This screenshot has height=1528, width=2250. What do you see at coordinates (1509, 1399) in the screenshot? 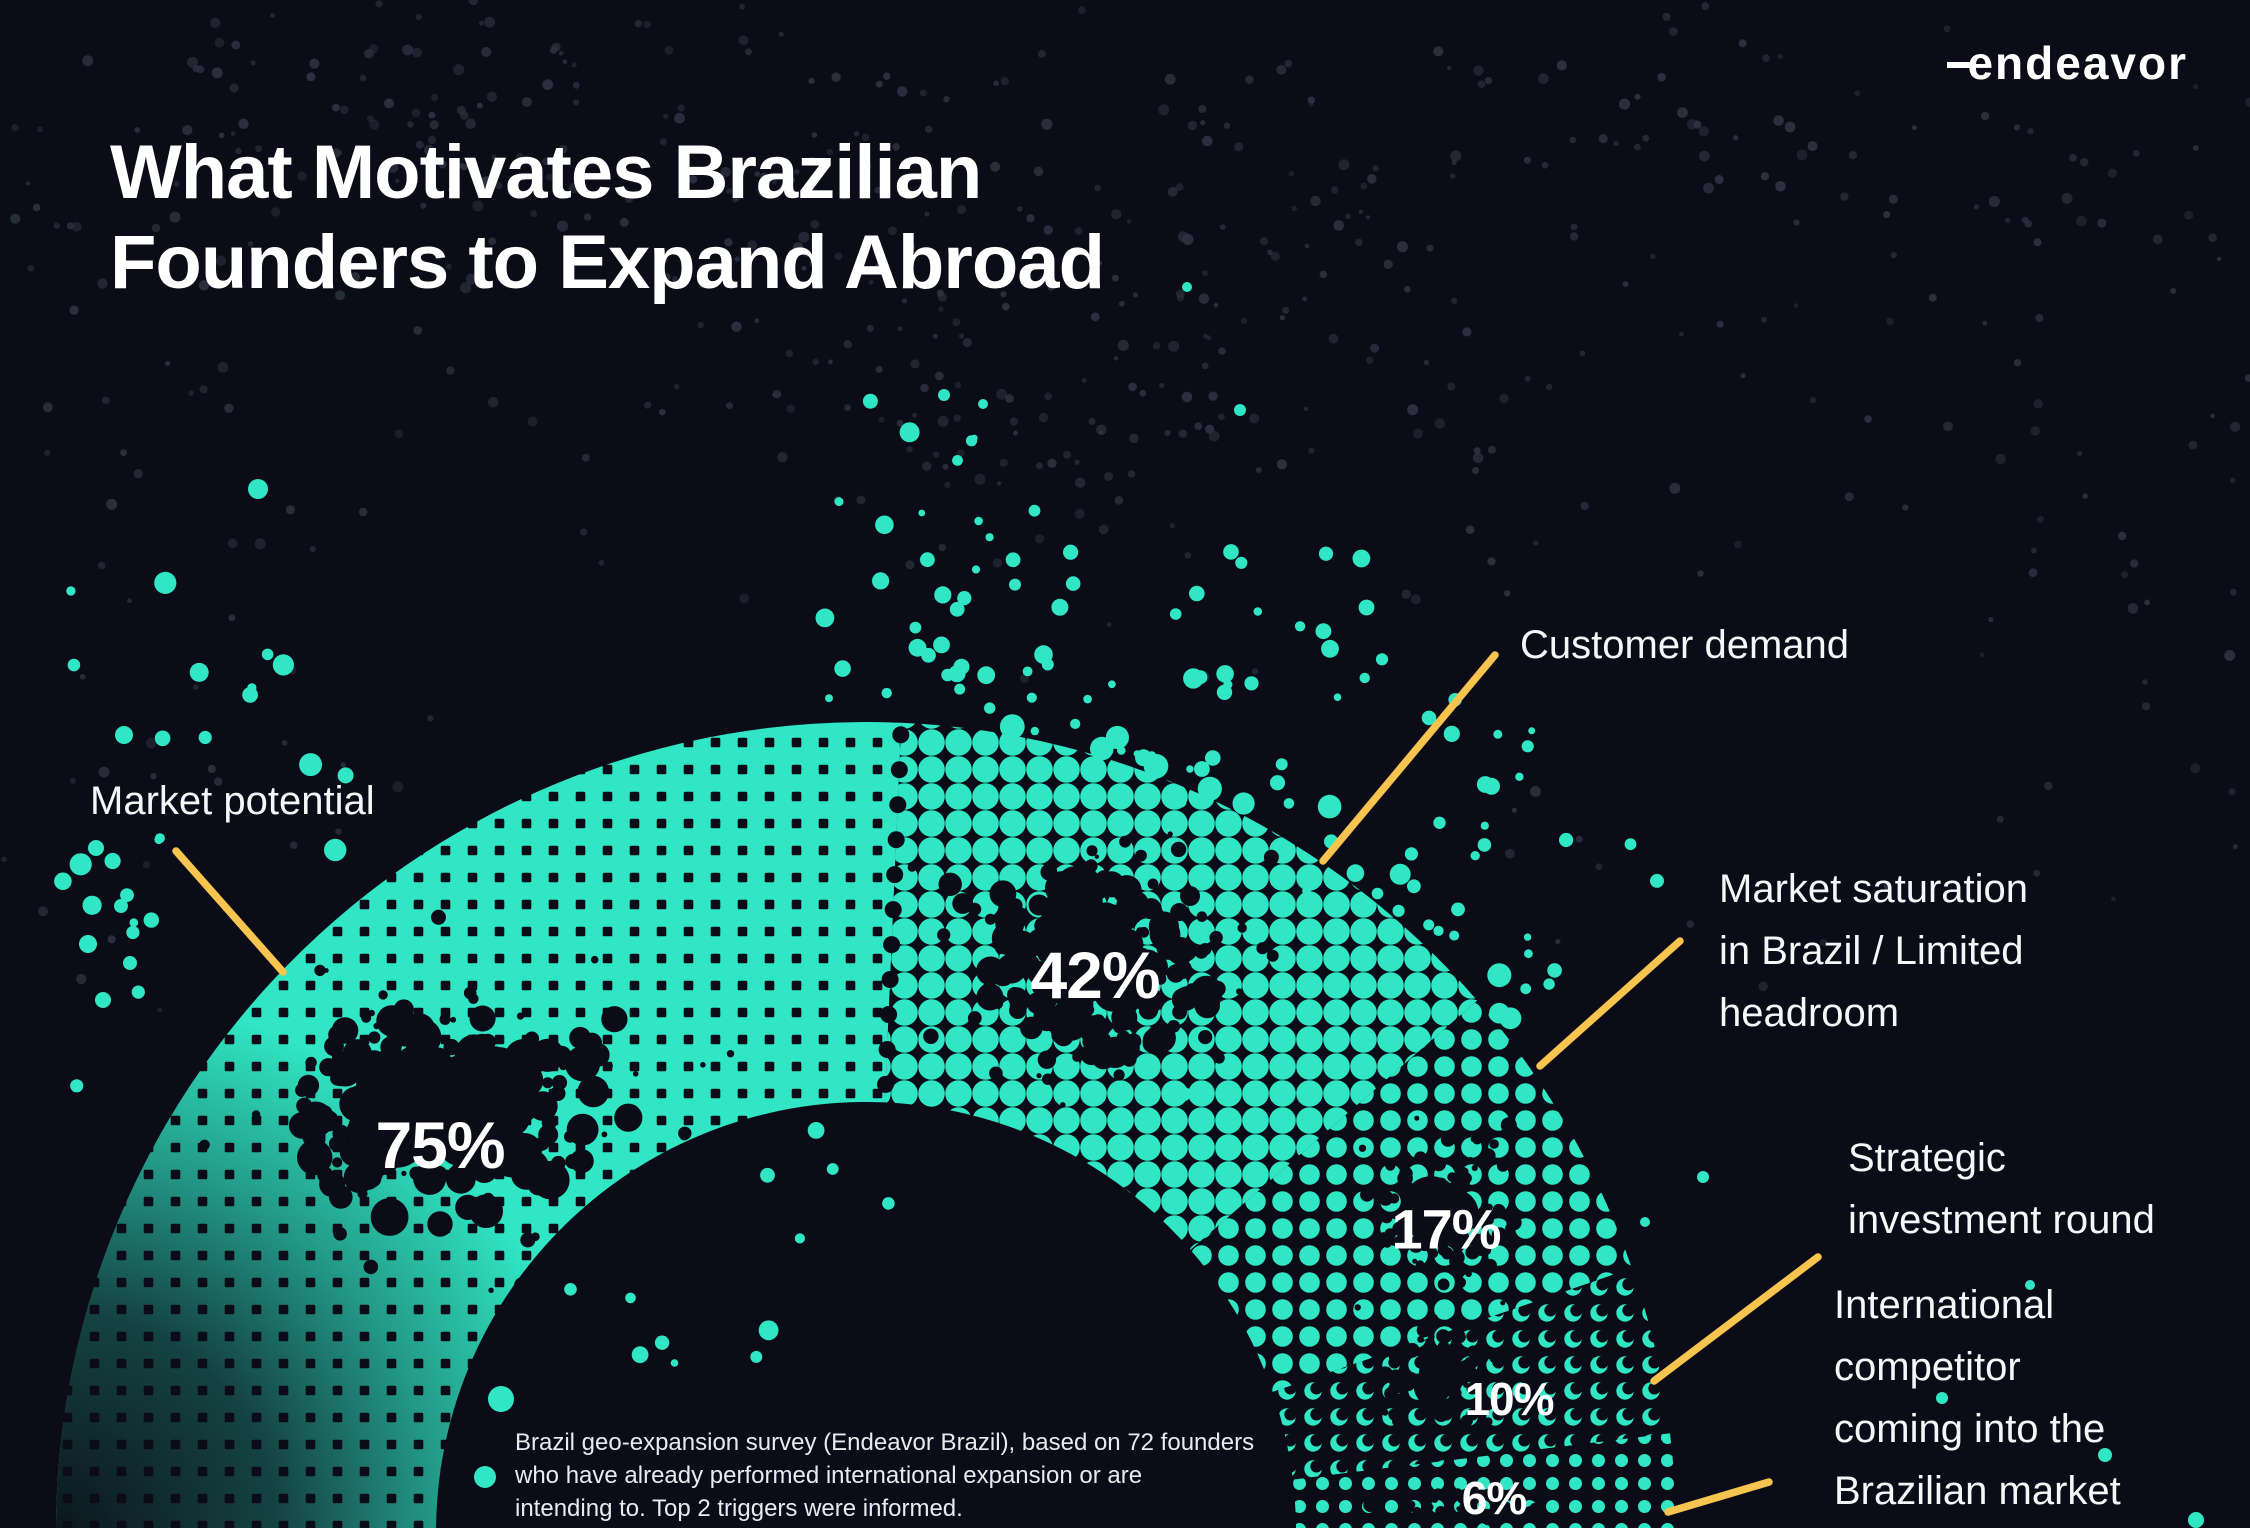
I see `value-label-strategic-investment: 10%` at bounding box center [1509, 1399].